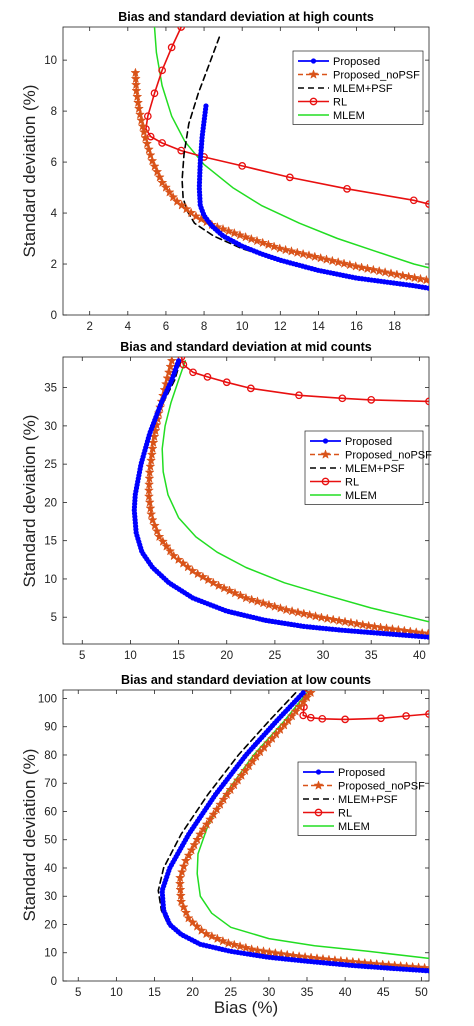  What do you see at coordinates (50, 812) in the screenshot?
I see `y-tick-label: 60` at bounding box center [50, 812].